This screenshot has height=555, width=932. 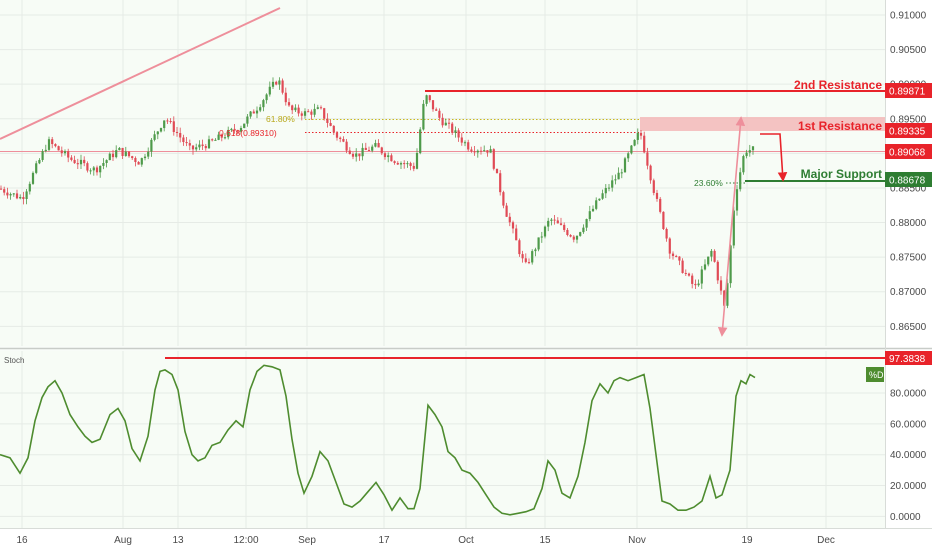 What do you see at coordinates (248, 133) in the screenshot?
I see `fib-618-level-label: 0.618(0.89310)` at bounding box center [248, 133].